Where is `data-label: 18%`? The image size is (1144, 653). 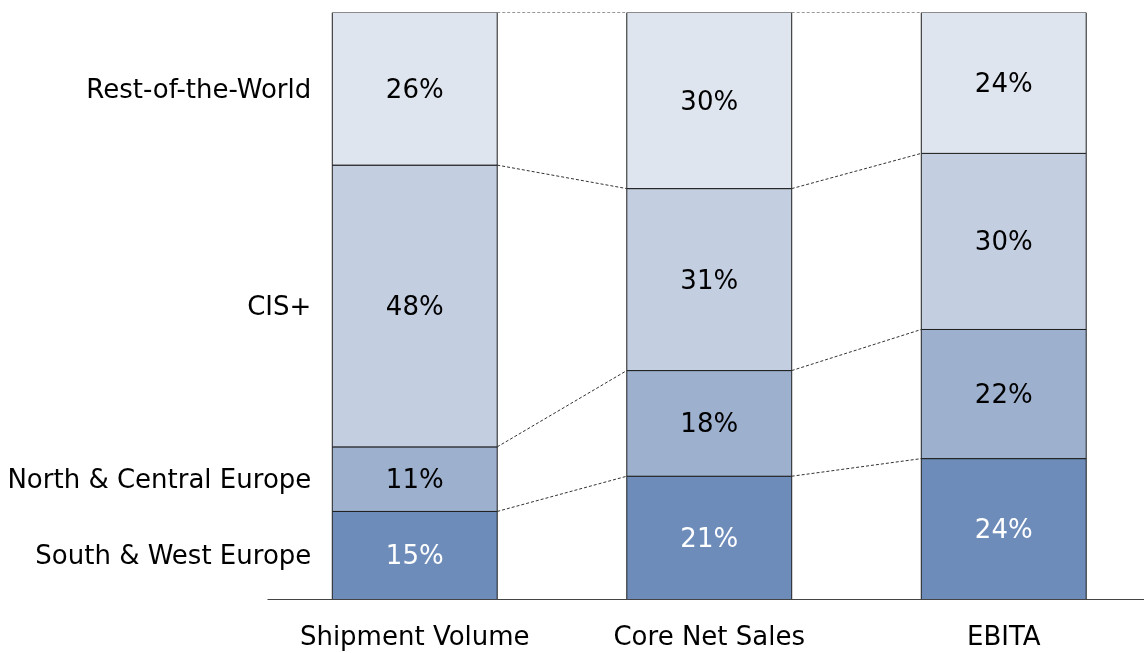
data-label: 18% is located at coordinates (709, 423).